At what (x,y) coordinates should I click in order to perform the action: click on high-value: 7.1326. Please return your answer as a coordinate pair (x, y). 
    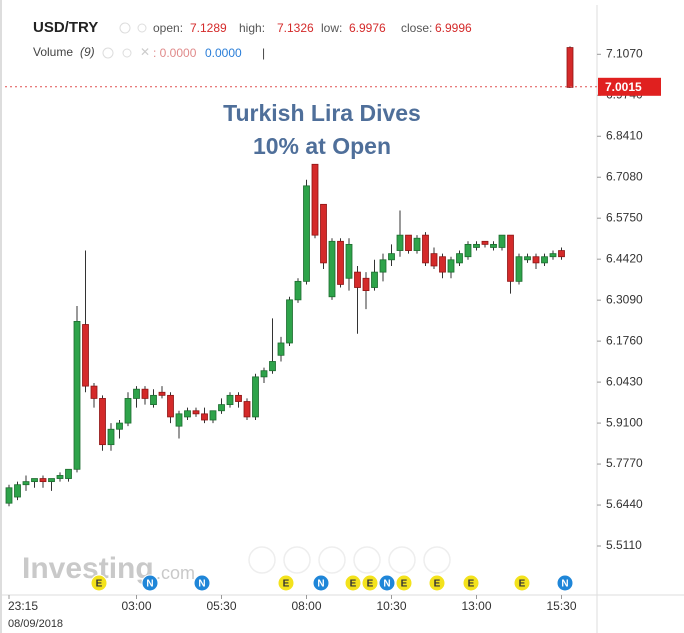
    Looking at the image, I should click on (295, 28).